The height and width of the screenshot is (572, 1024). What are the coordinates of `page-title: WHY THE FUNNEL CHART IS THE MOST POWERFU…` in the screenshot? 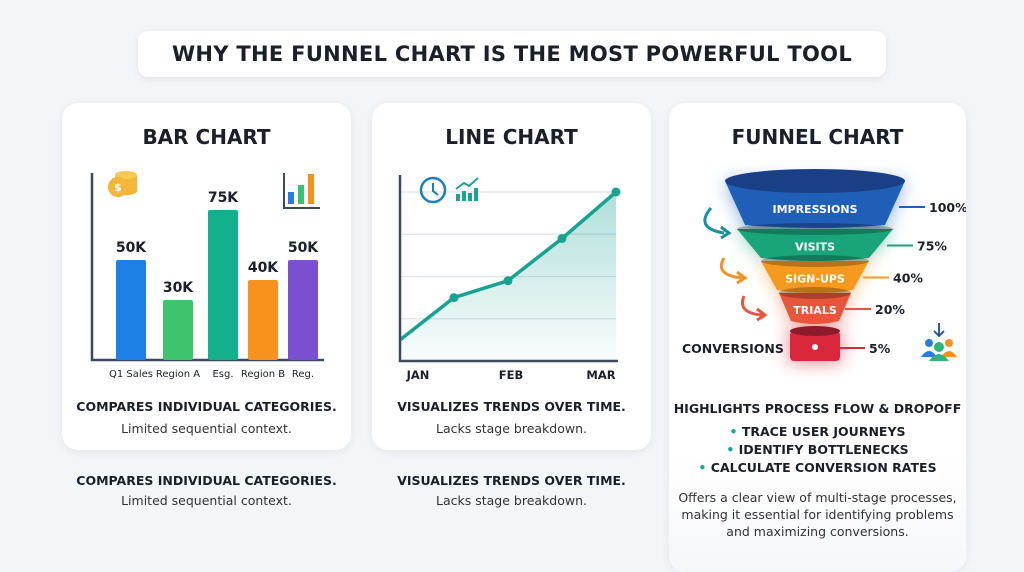 It's located at (512, 54).